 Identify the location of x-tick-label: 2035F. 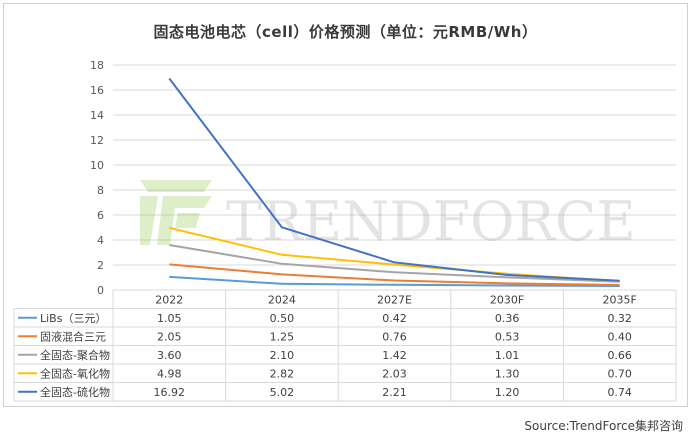
(620, 299).